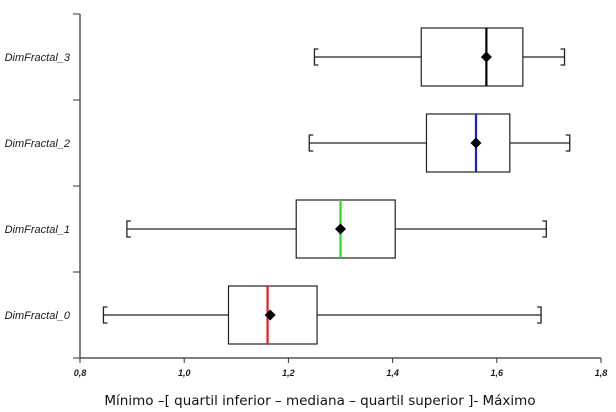 The height and width of the screenshot is (412, 616). What do you see at coordinates (392, 373) in the screenshot?
I see `x-tick-label: 1,4` at bounding box center [392, 373].